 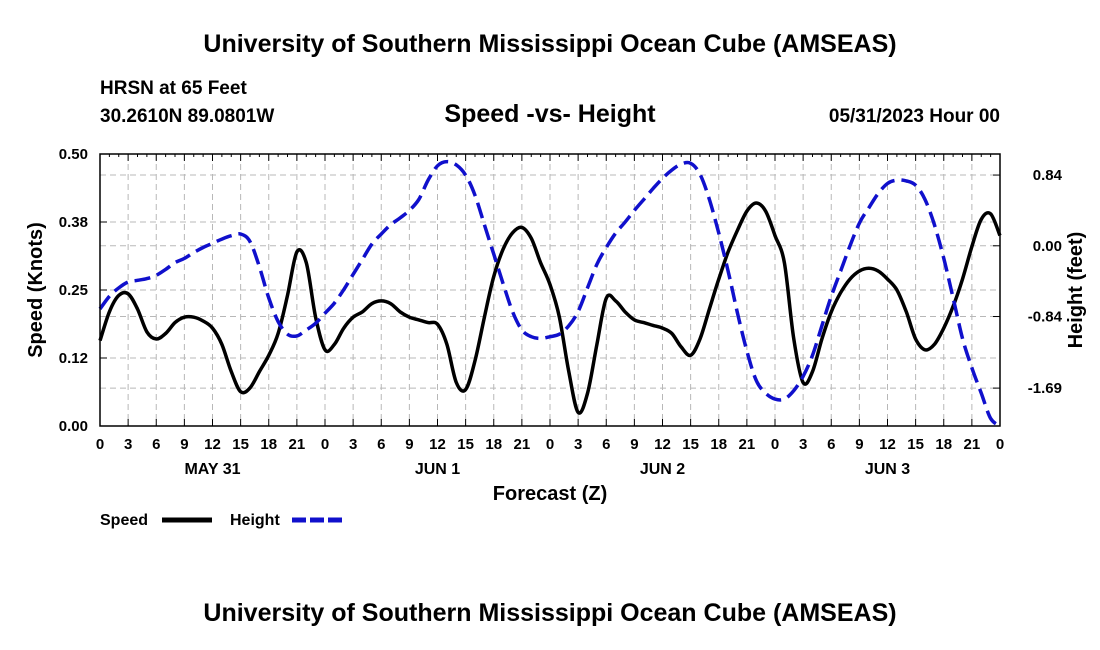 What do you see at coordinates (124, 520) in the screenshot?
I see `legend-label-speed: Speed` at bounding box center [124, 520].